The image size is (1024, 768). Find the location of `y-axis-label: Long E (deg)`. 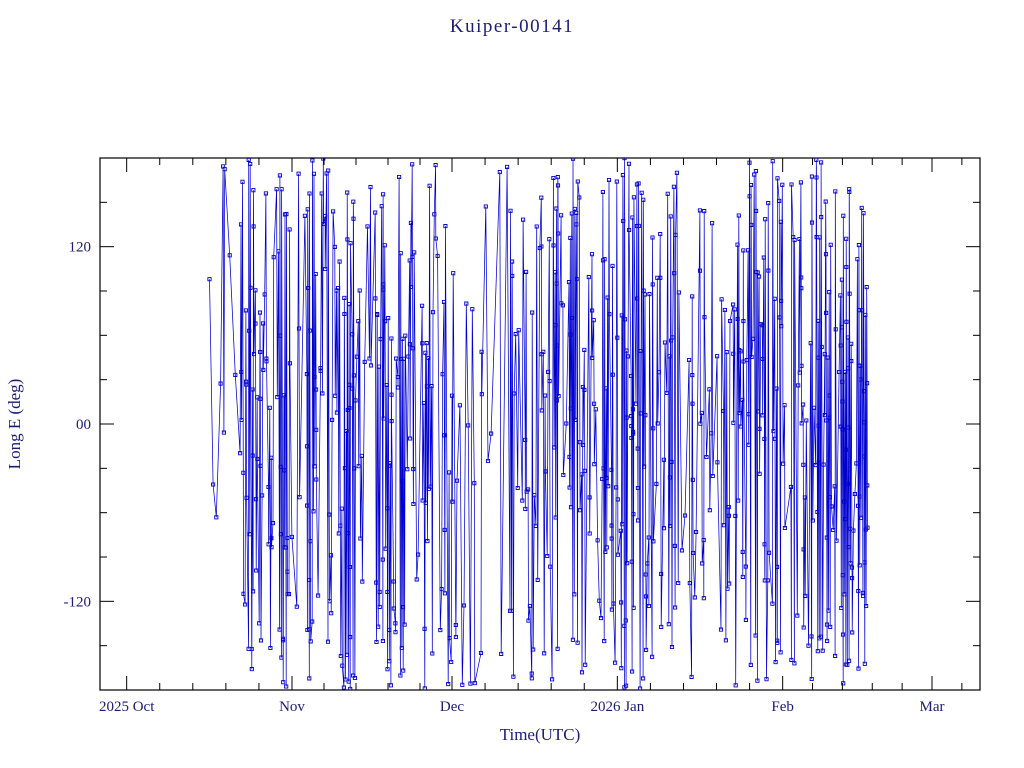

y-axis-label: Long E (deg) is located at coordinates (14, 424).